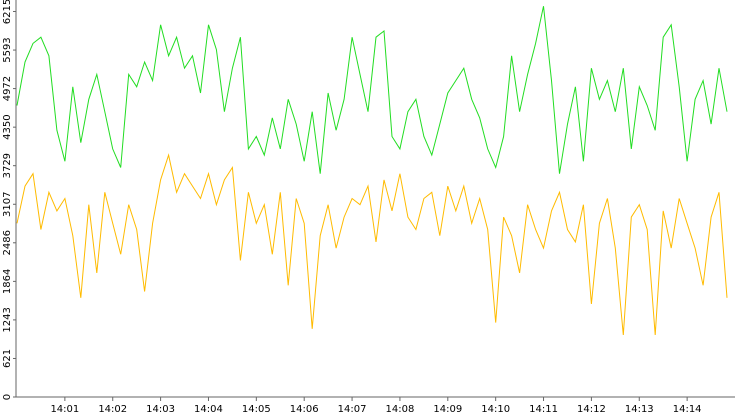 Image resolution: width=735 pixels, height=415 pixels. Describe the element at coordinates (447, 409) in the screenshot. I see `x-tick-label: 14:09` at that location.